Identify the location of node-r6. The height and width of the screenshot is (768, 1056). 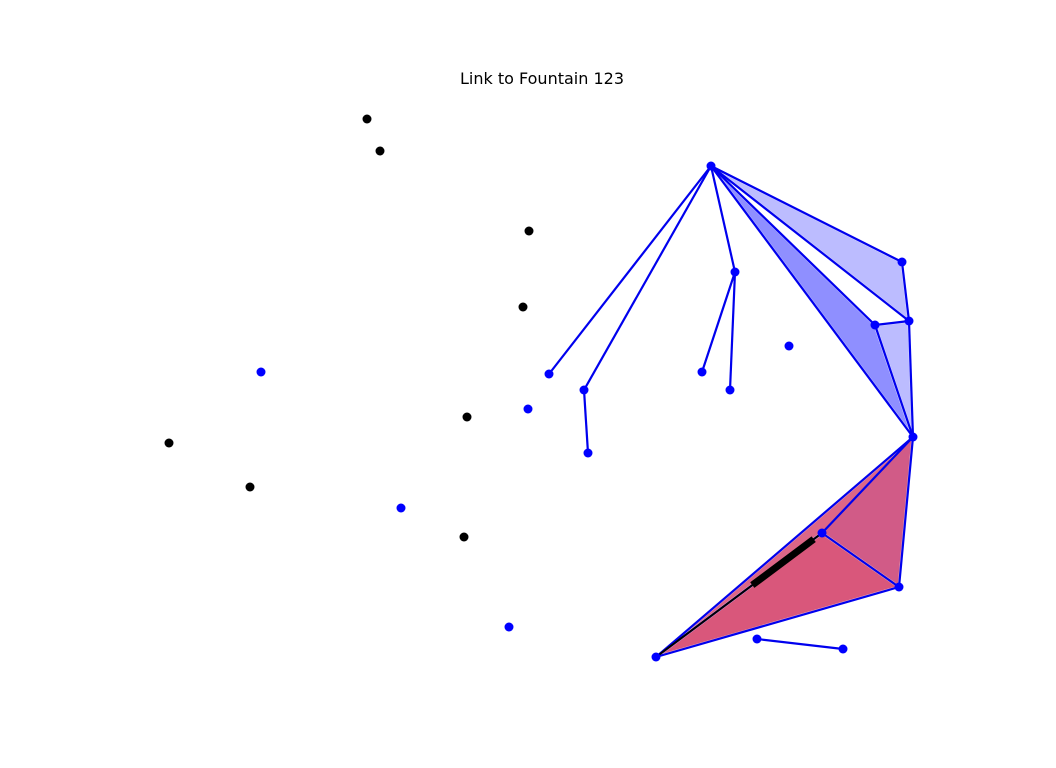
(899, 587).